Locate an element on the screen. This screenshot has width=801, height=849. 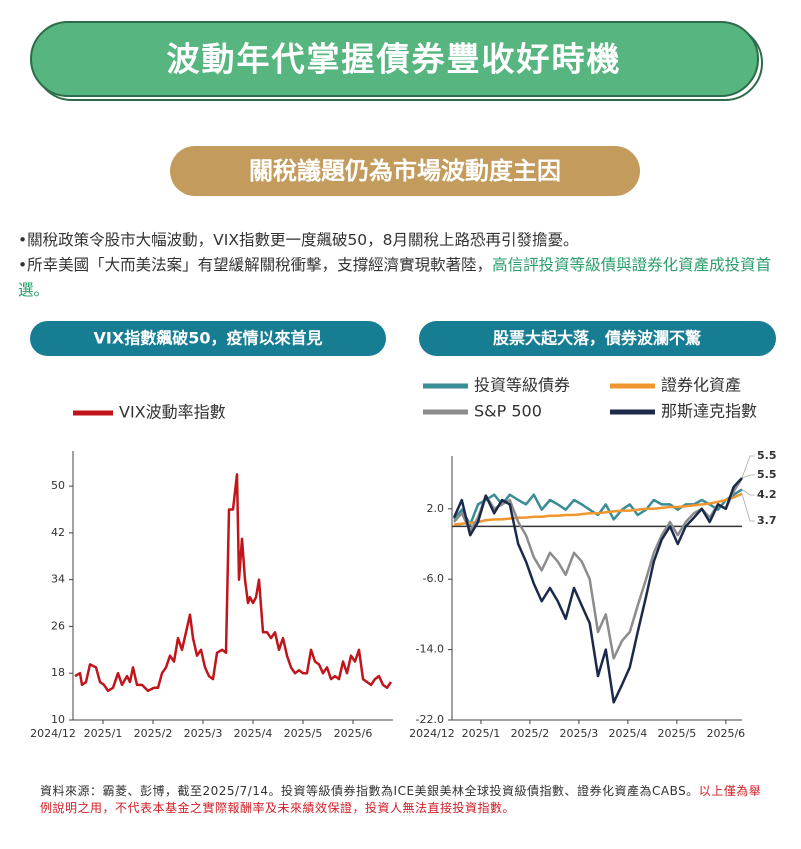
legend-label: 那斯達克指數 is located at coordinates (709, 411).